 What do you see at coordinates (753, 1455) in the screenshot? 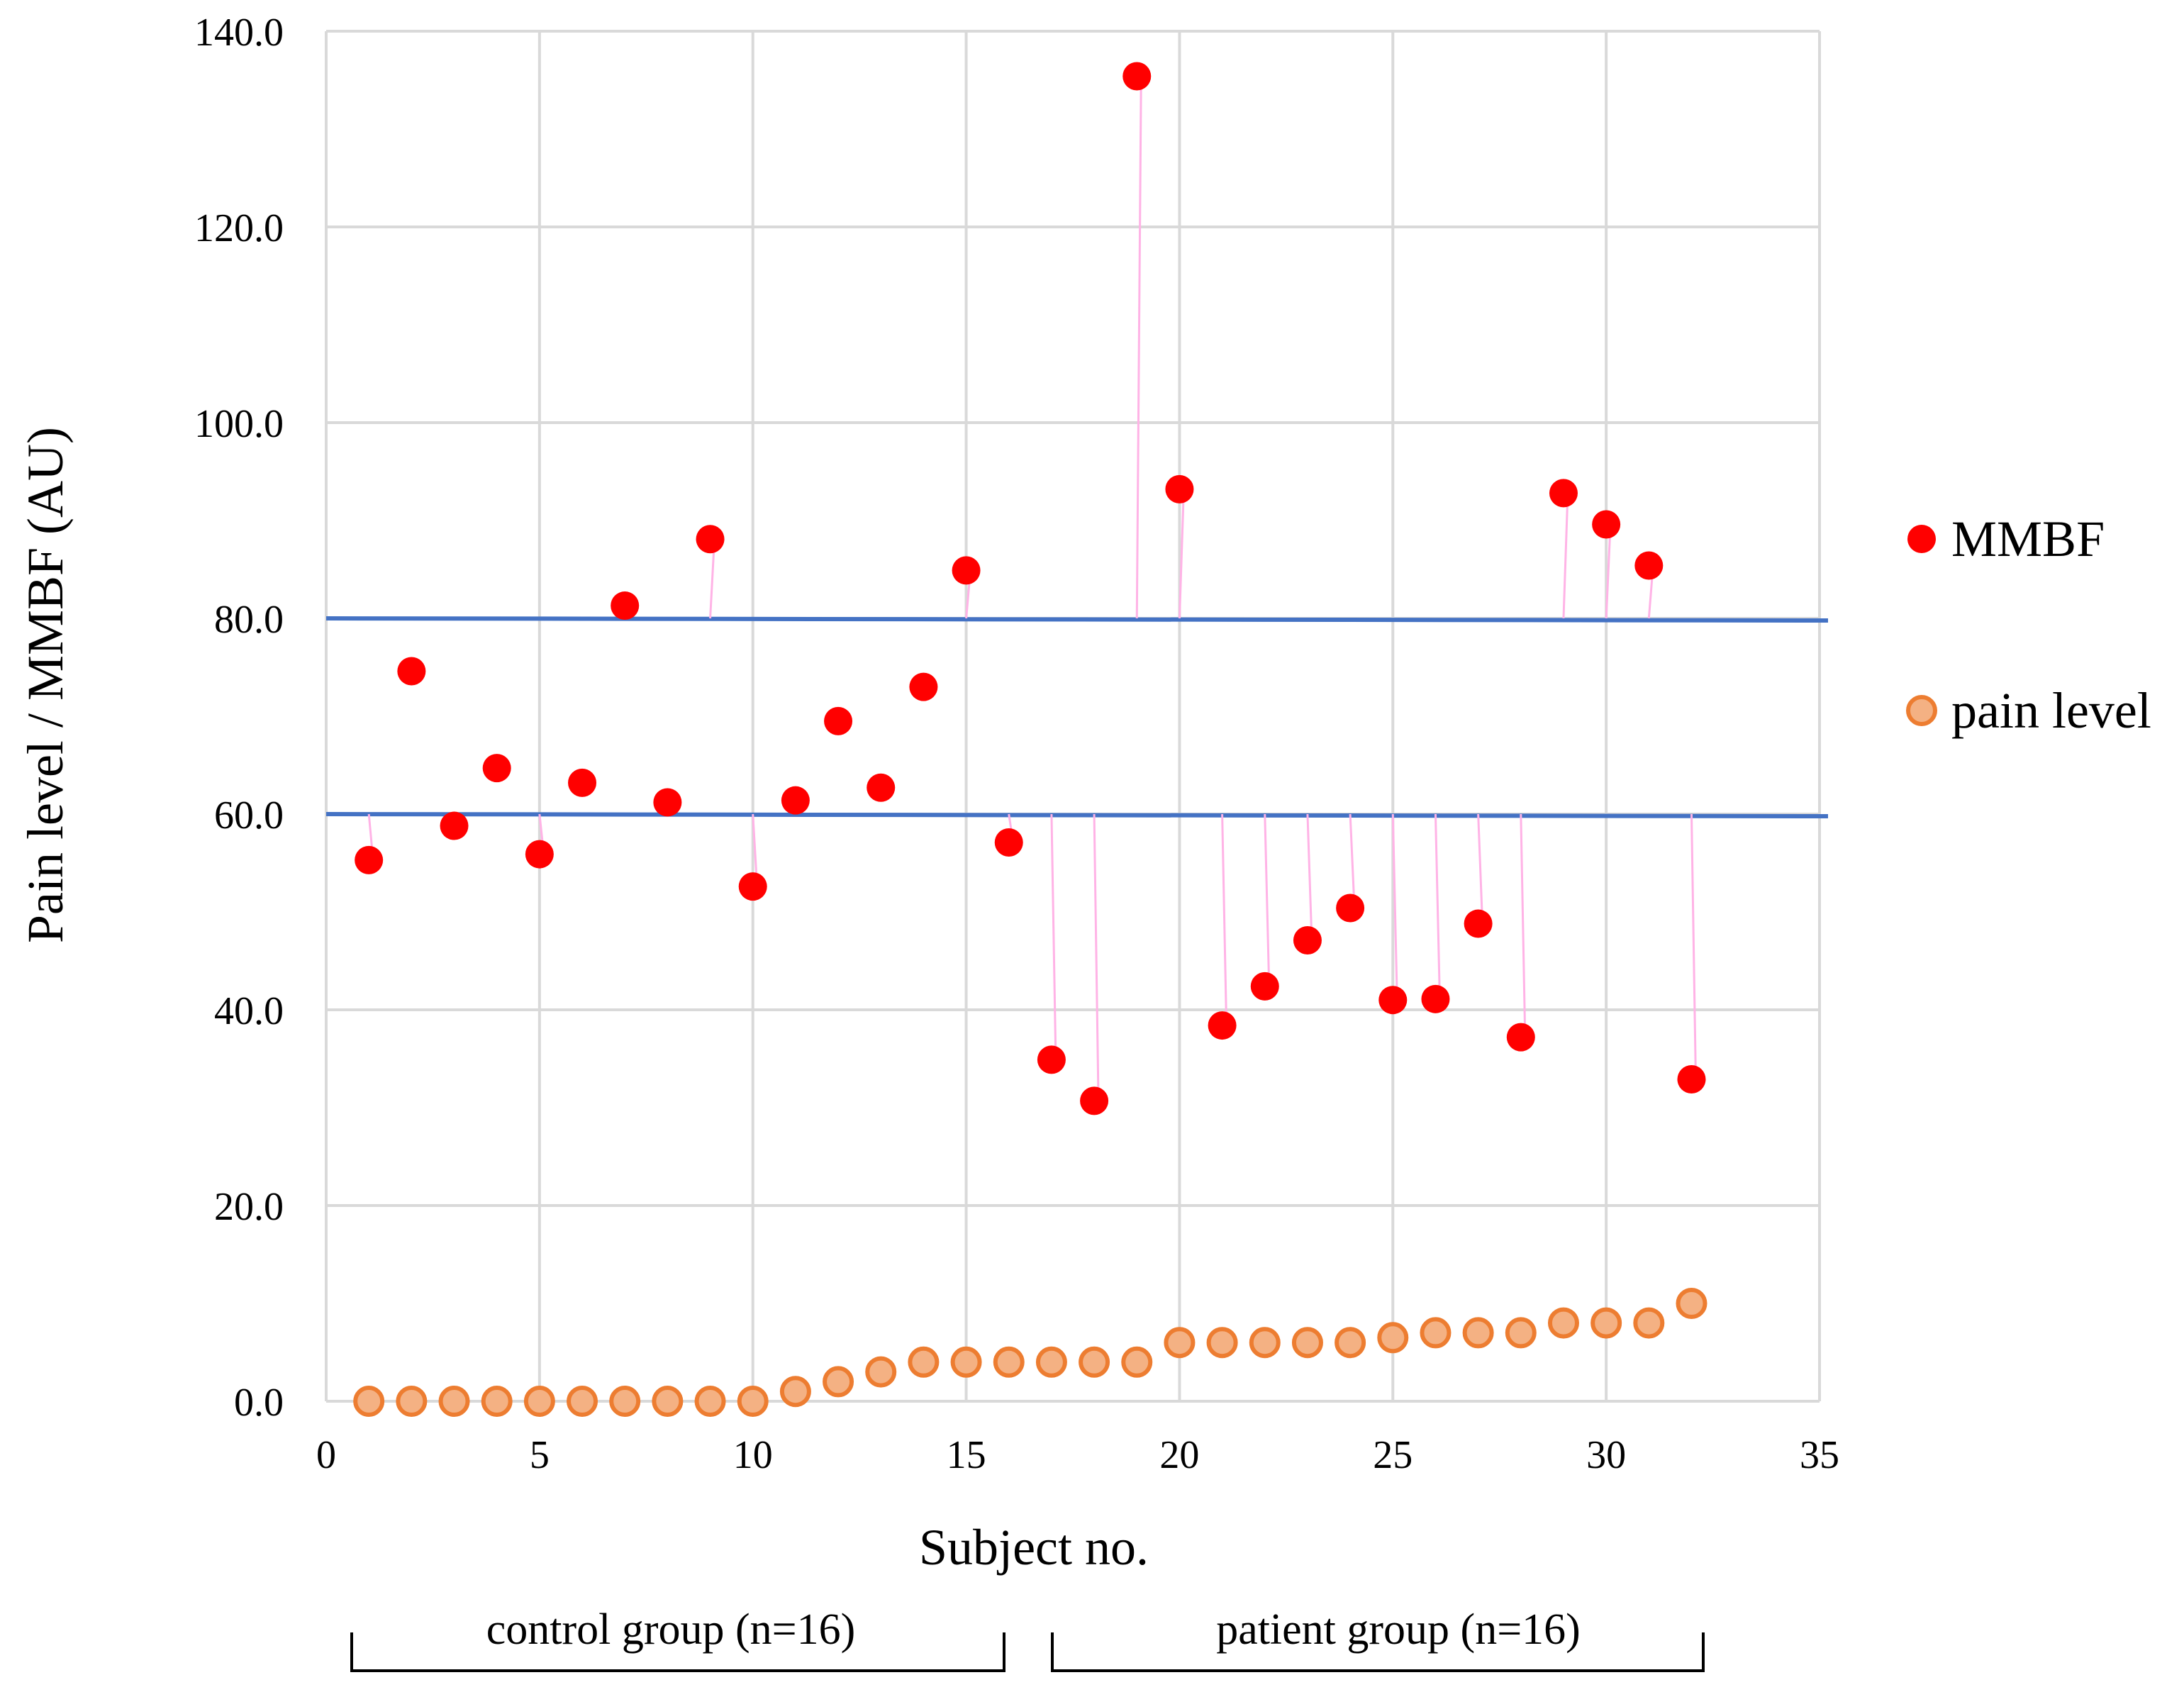
I see `x-tick-label: 10` at bounding box center [753, 1455].